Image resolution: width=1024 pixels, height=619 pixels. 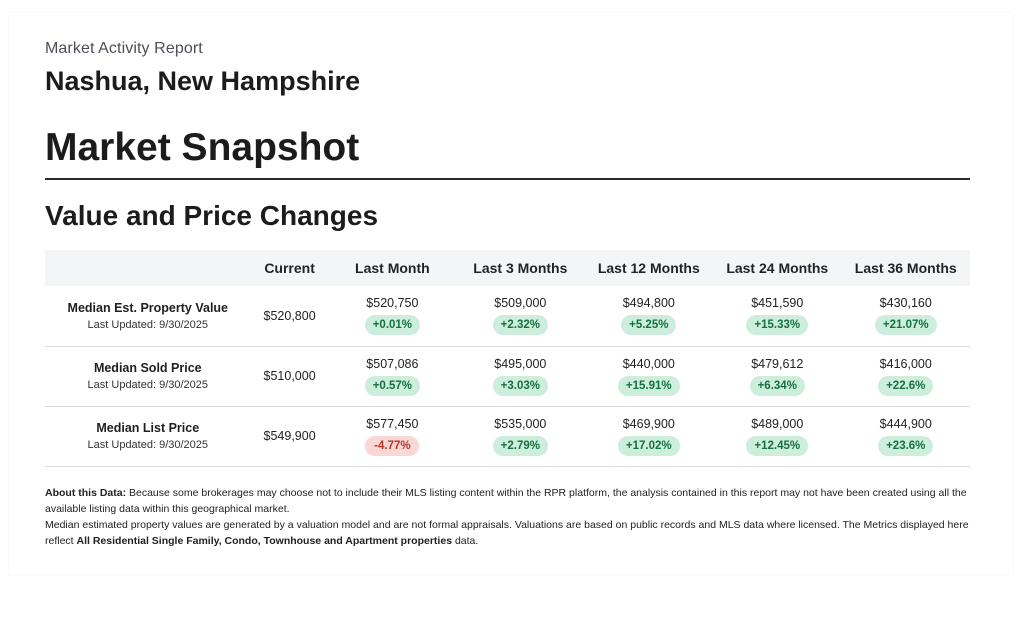 I want to click on current-value-cell: $510,000, so click(x=290, y=376).